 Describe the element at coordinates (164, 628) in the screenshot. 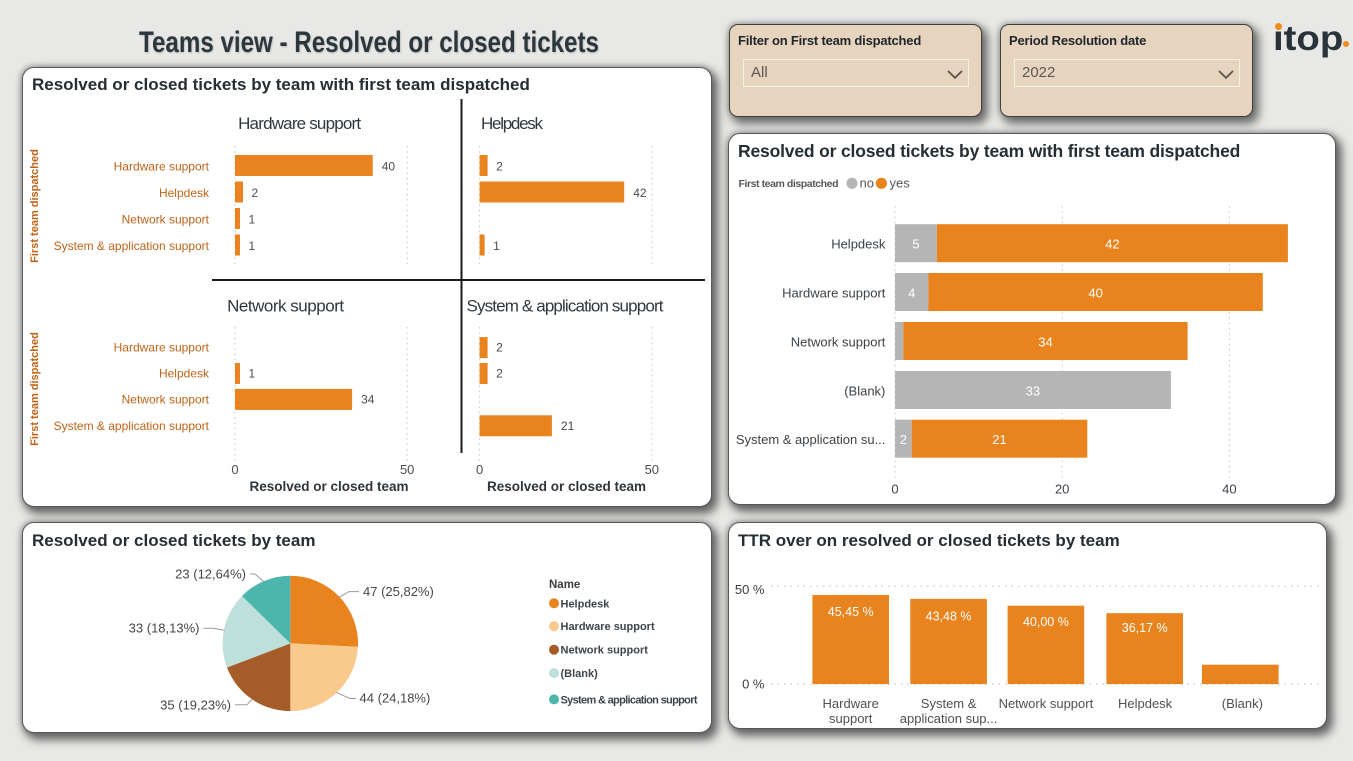

I see `svg-text: 33 (18,13%)` at that location.